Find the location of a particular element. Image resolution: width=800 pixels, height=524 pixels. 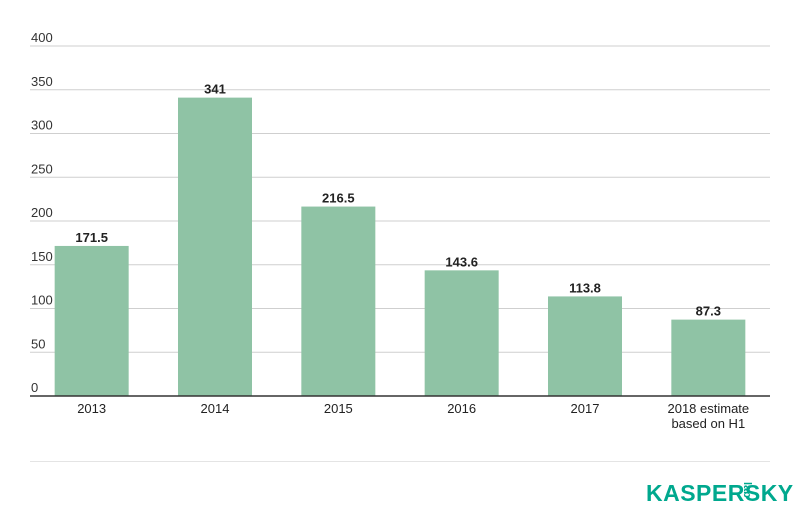

y-tick-label: 50 is located at coordinates (38, 343).